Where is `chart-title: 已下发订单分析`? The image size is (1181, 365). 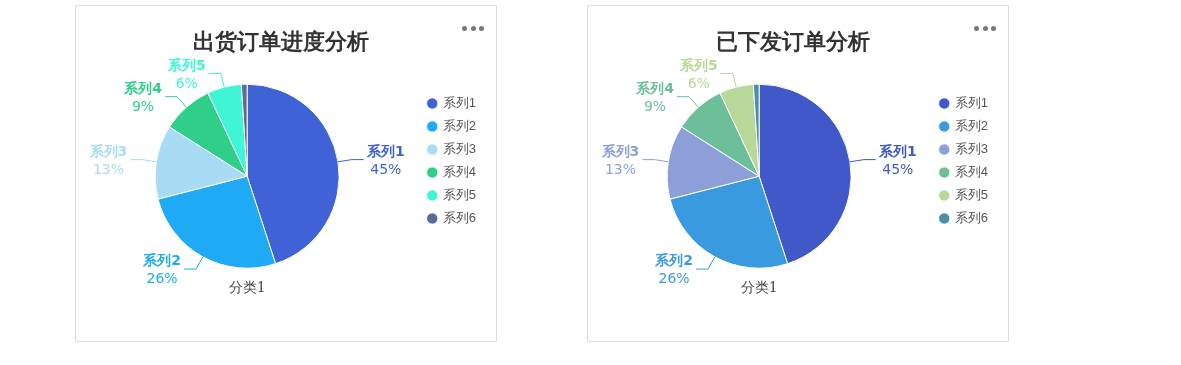
chart-title: 已下发订单分析 is located at coordinates (793, 41).